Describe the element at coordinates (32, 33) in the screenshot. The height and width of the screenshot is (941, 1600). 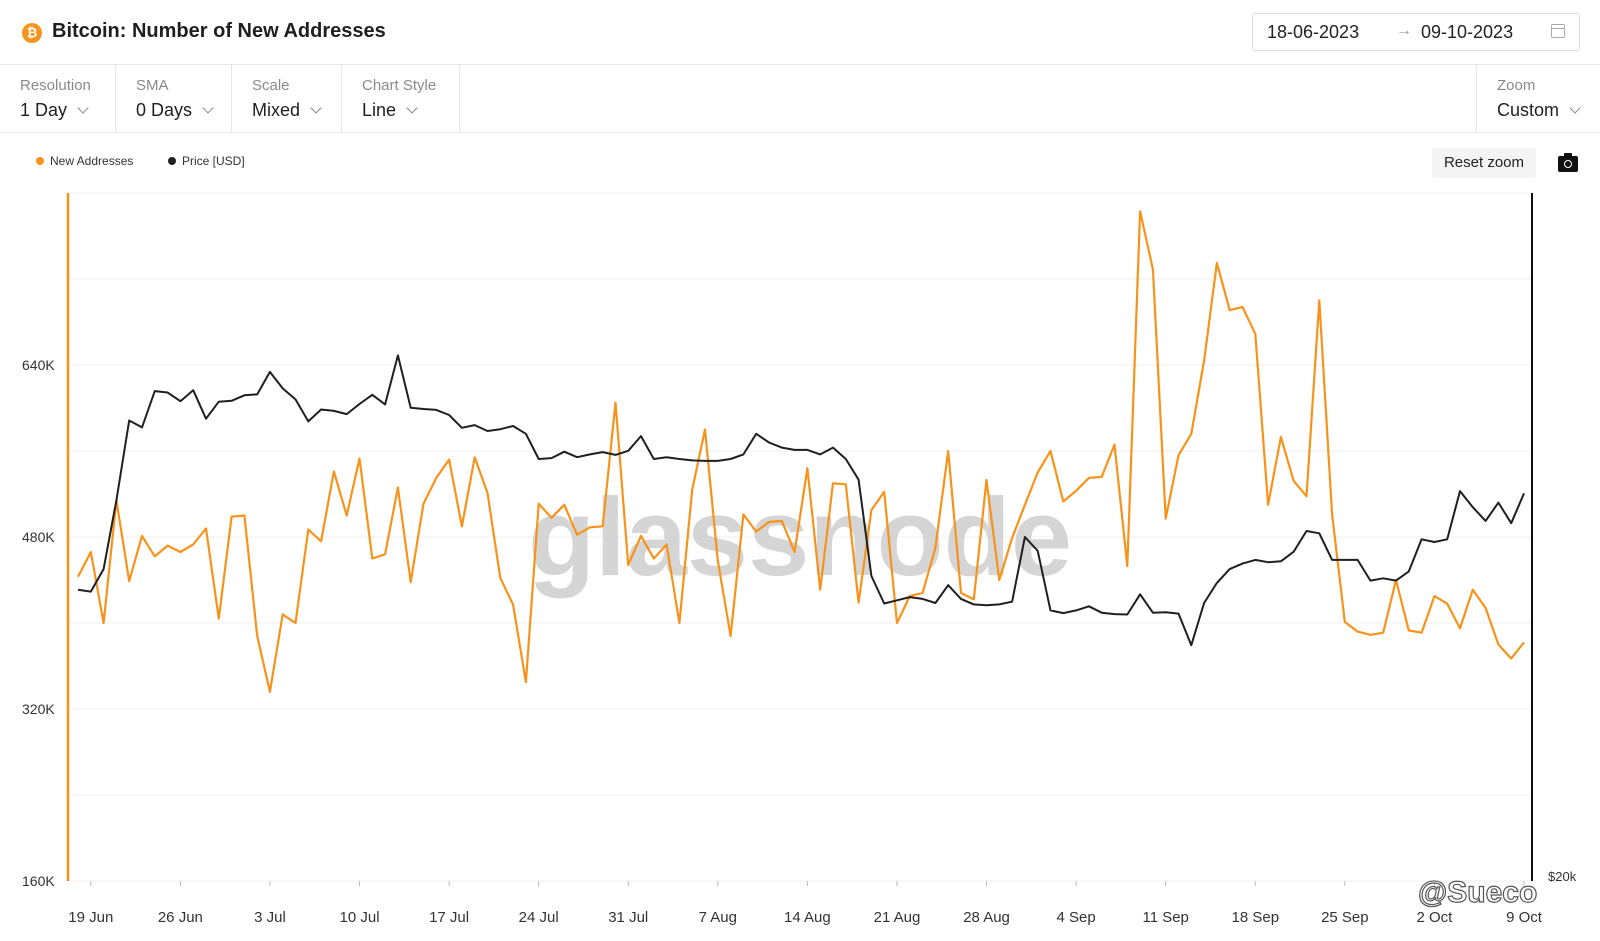
I see `bitcoin-icon: ₿` at that location.